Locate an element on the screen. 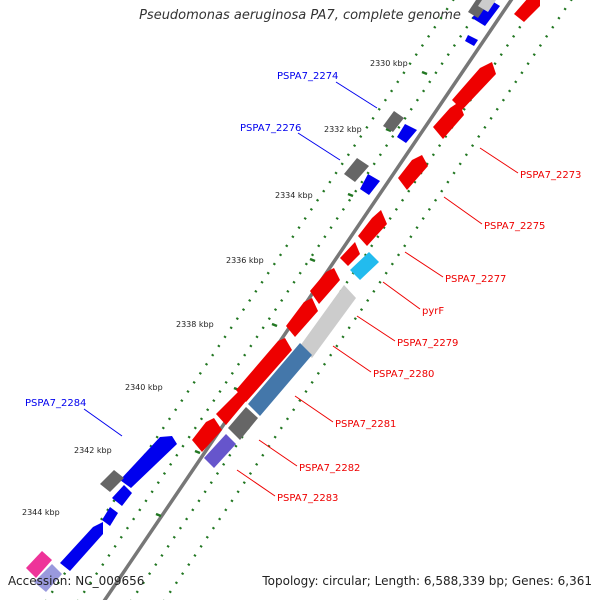 This screenshot has width=600, height=600. gene-label-pspa7-2280: PSPA7_2280 is located at coordinates (403, 374).